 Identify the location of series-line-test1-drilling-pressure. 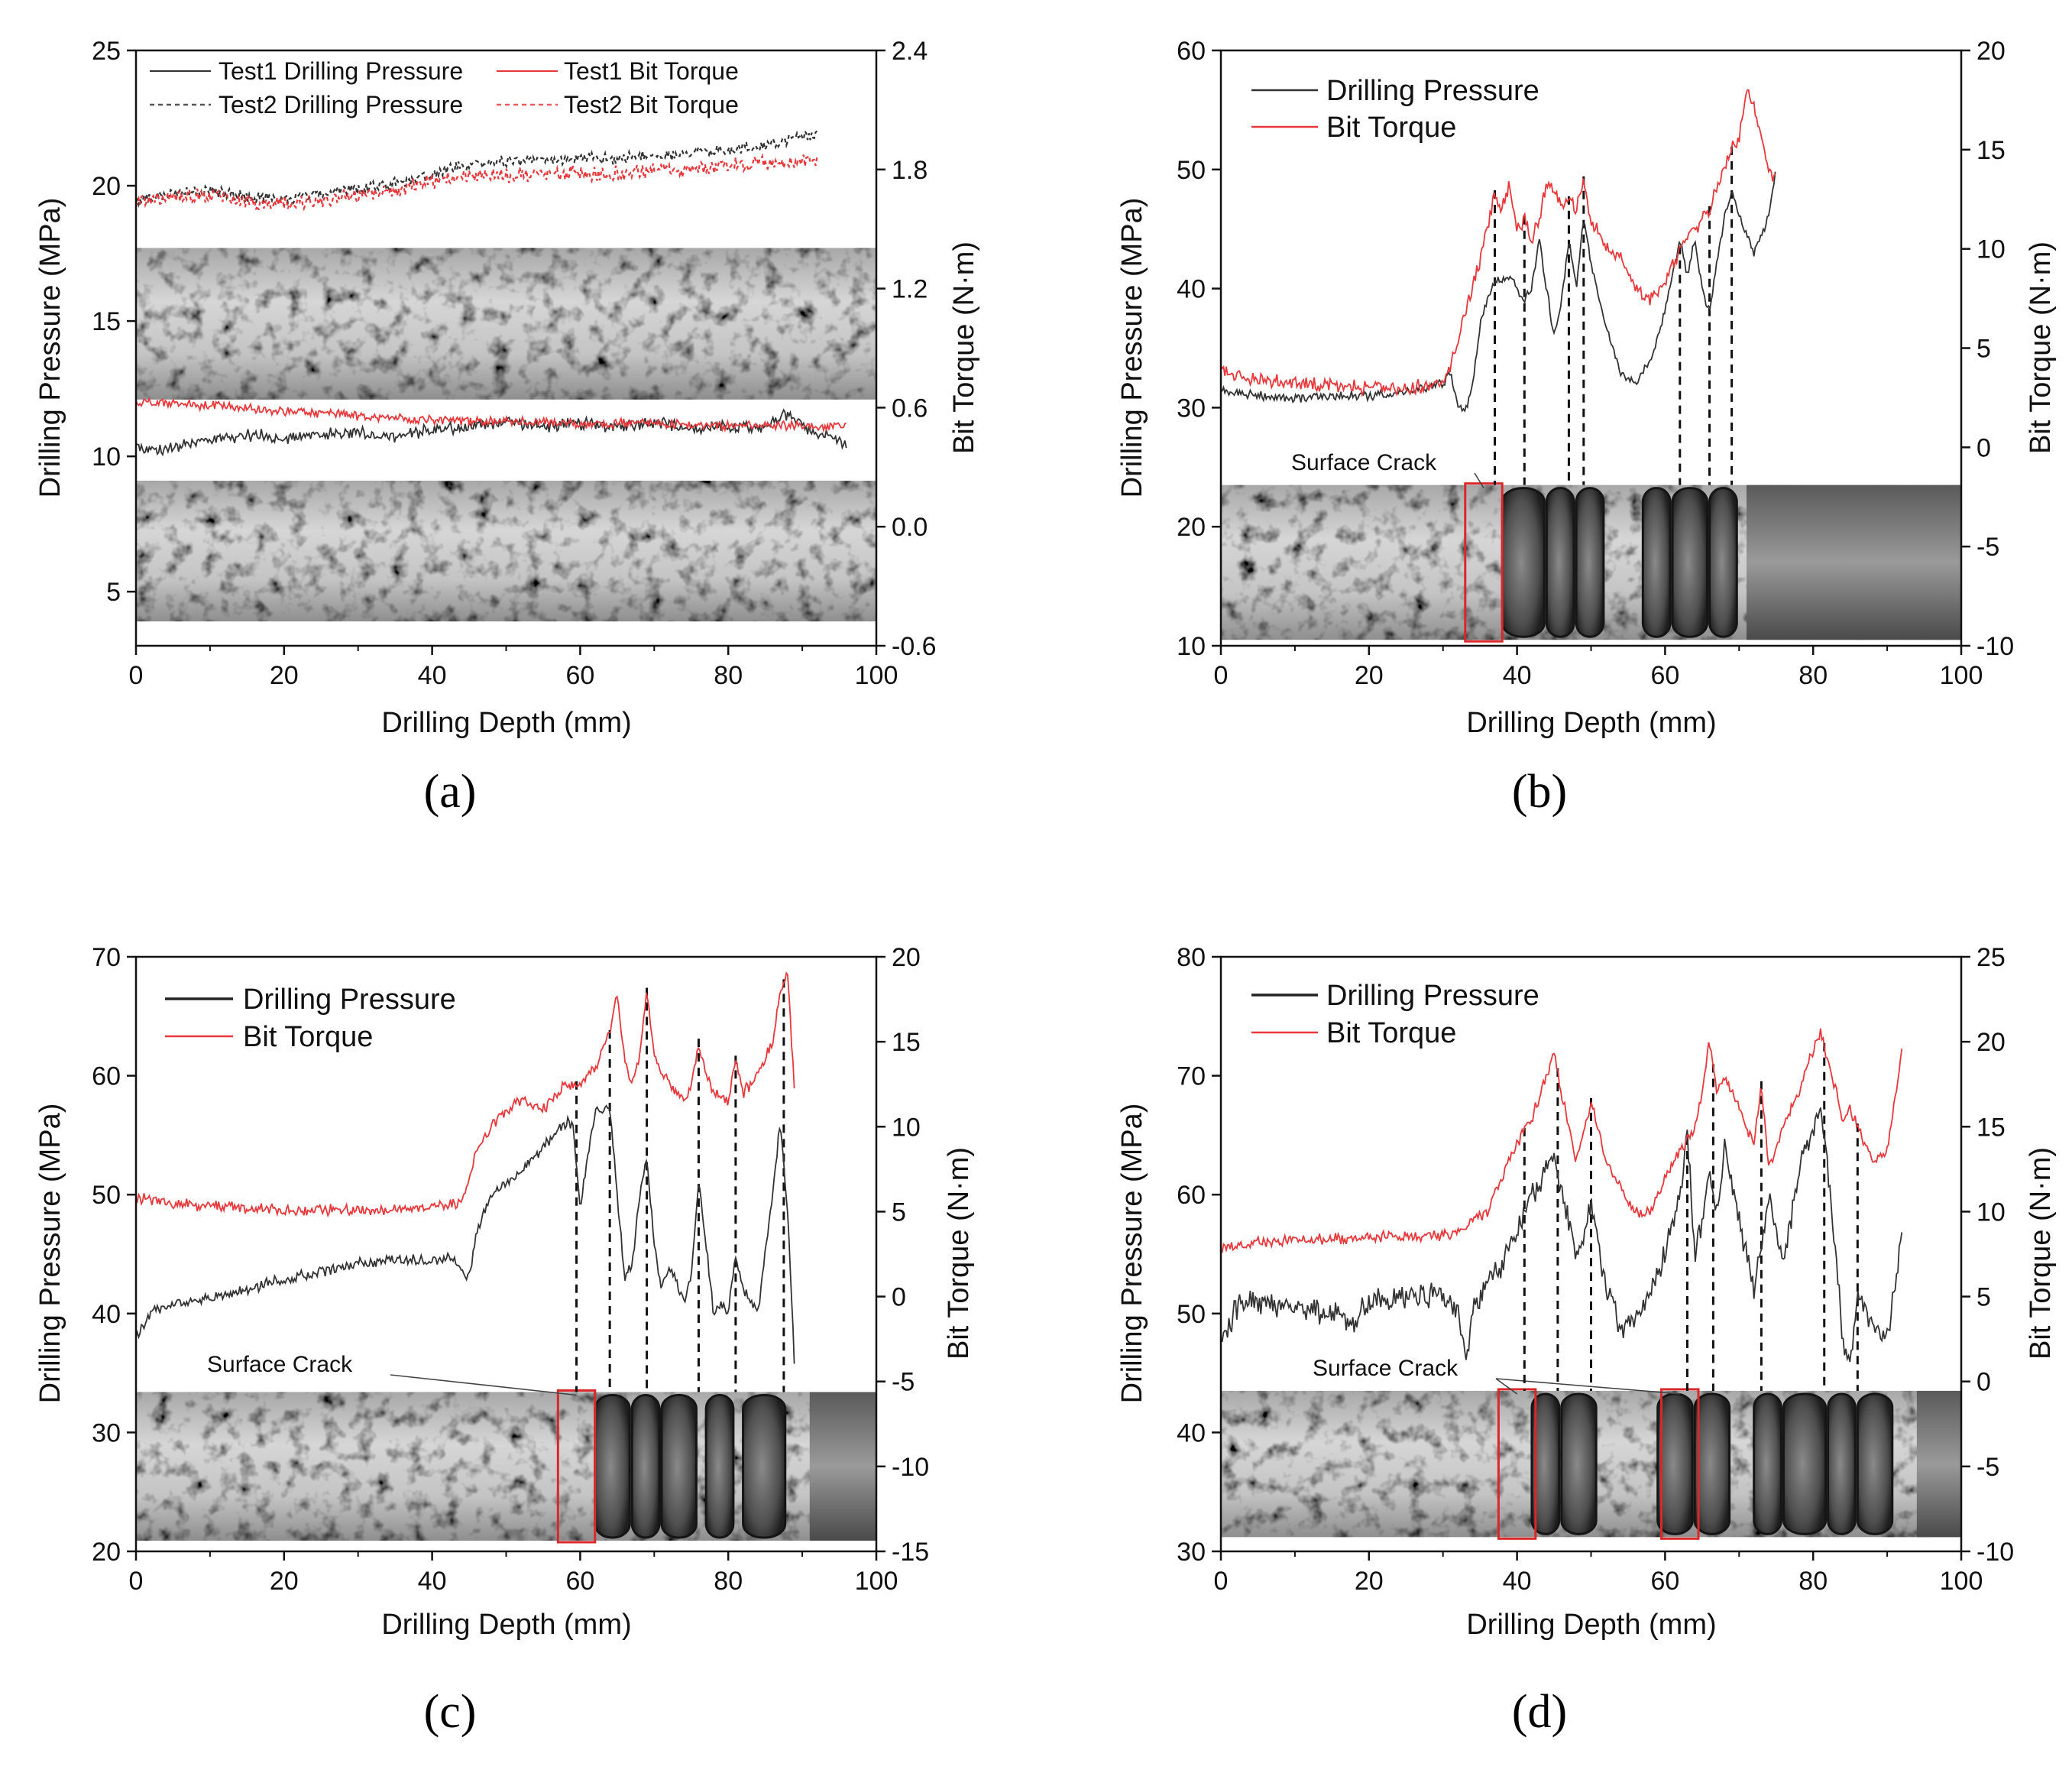
(491, 433).